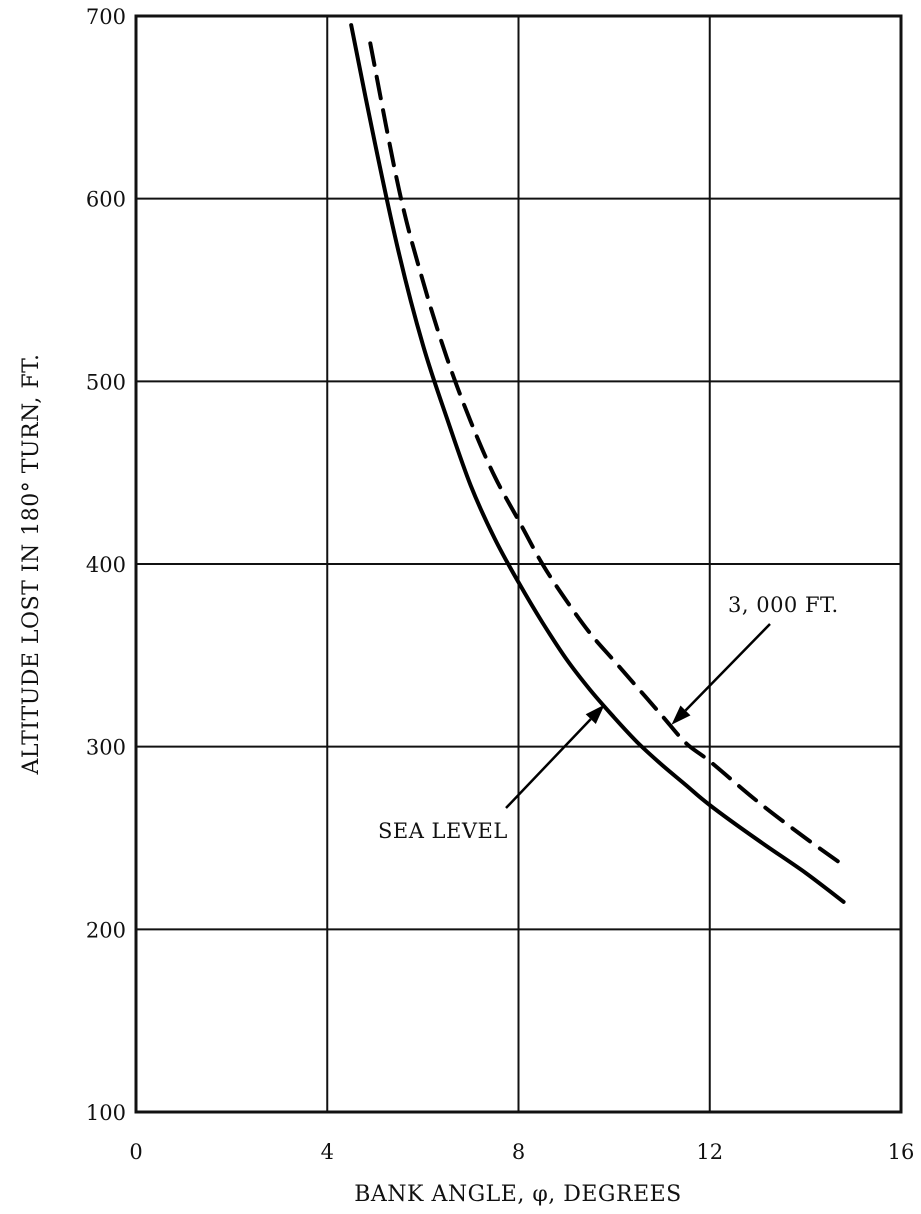 This screenshot has width=921, height=1214. I want to click on y-tick-label: 500, so click(106, 382).